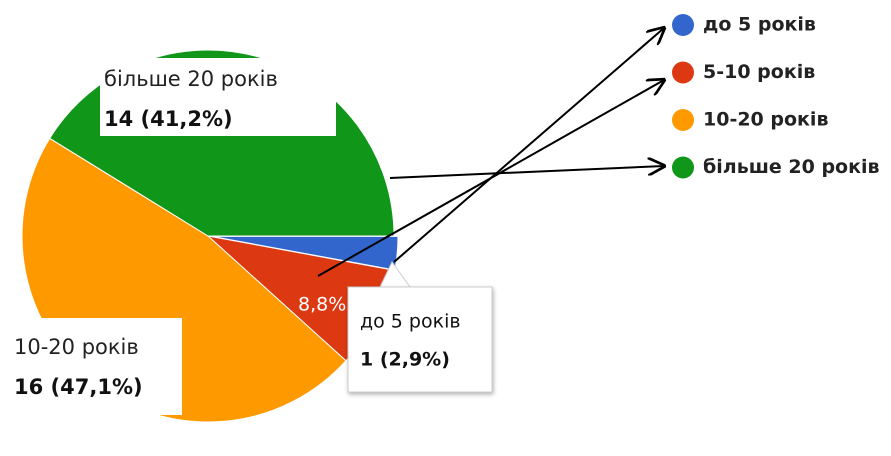  Describe the element at coordinates (191, 79) in the screenshot. I see `slice-label-name: більше 20 років` at that location.